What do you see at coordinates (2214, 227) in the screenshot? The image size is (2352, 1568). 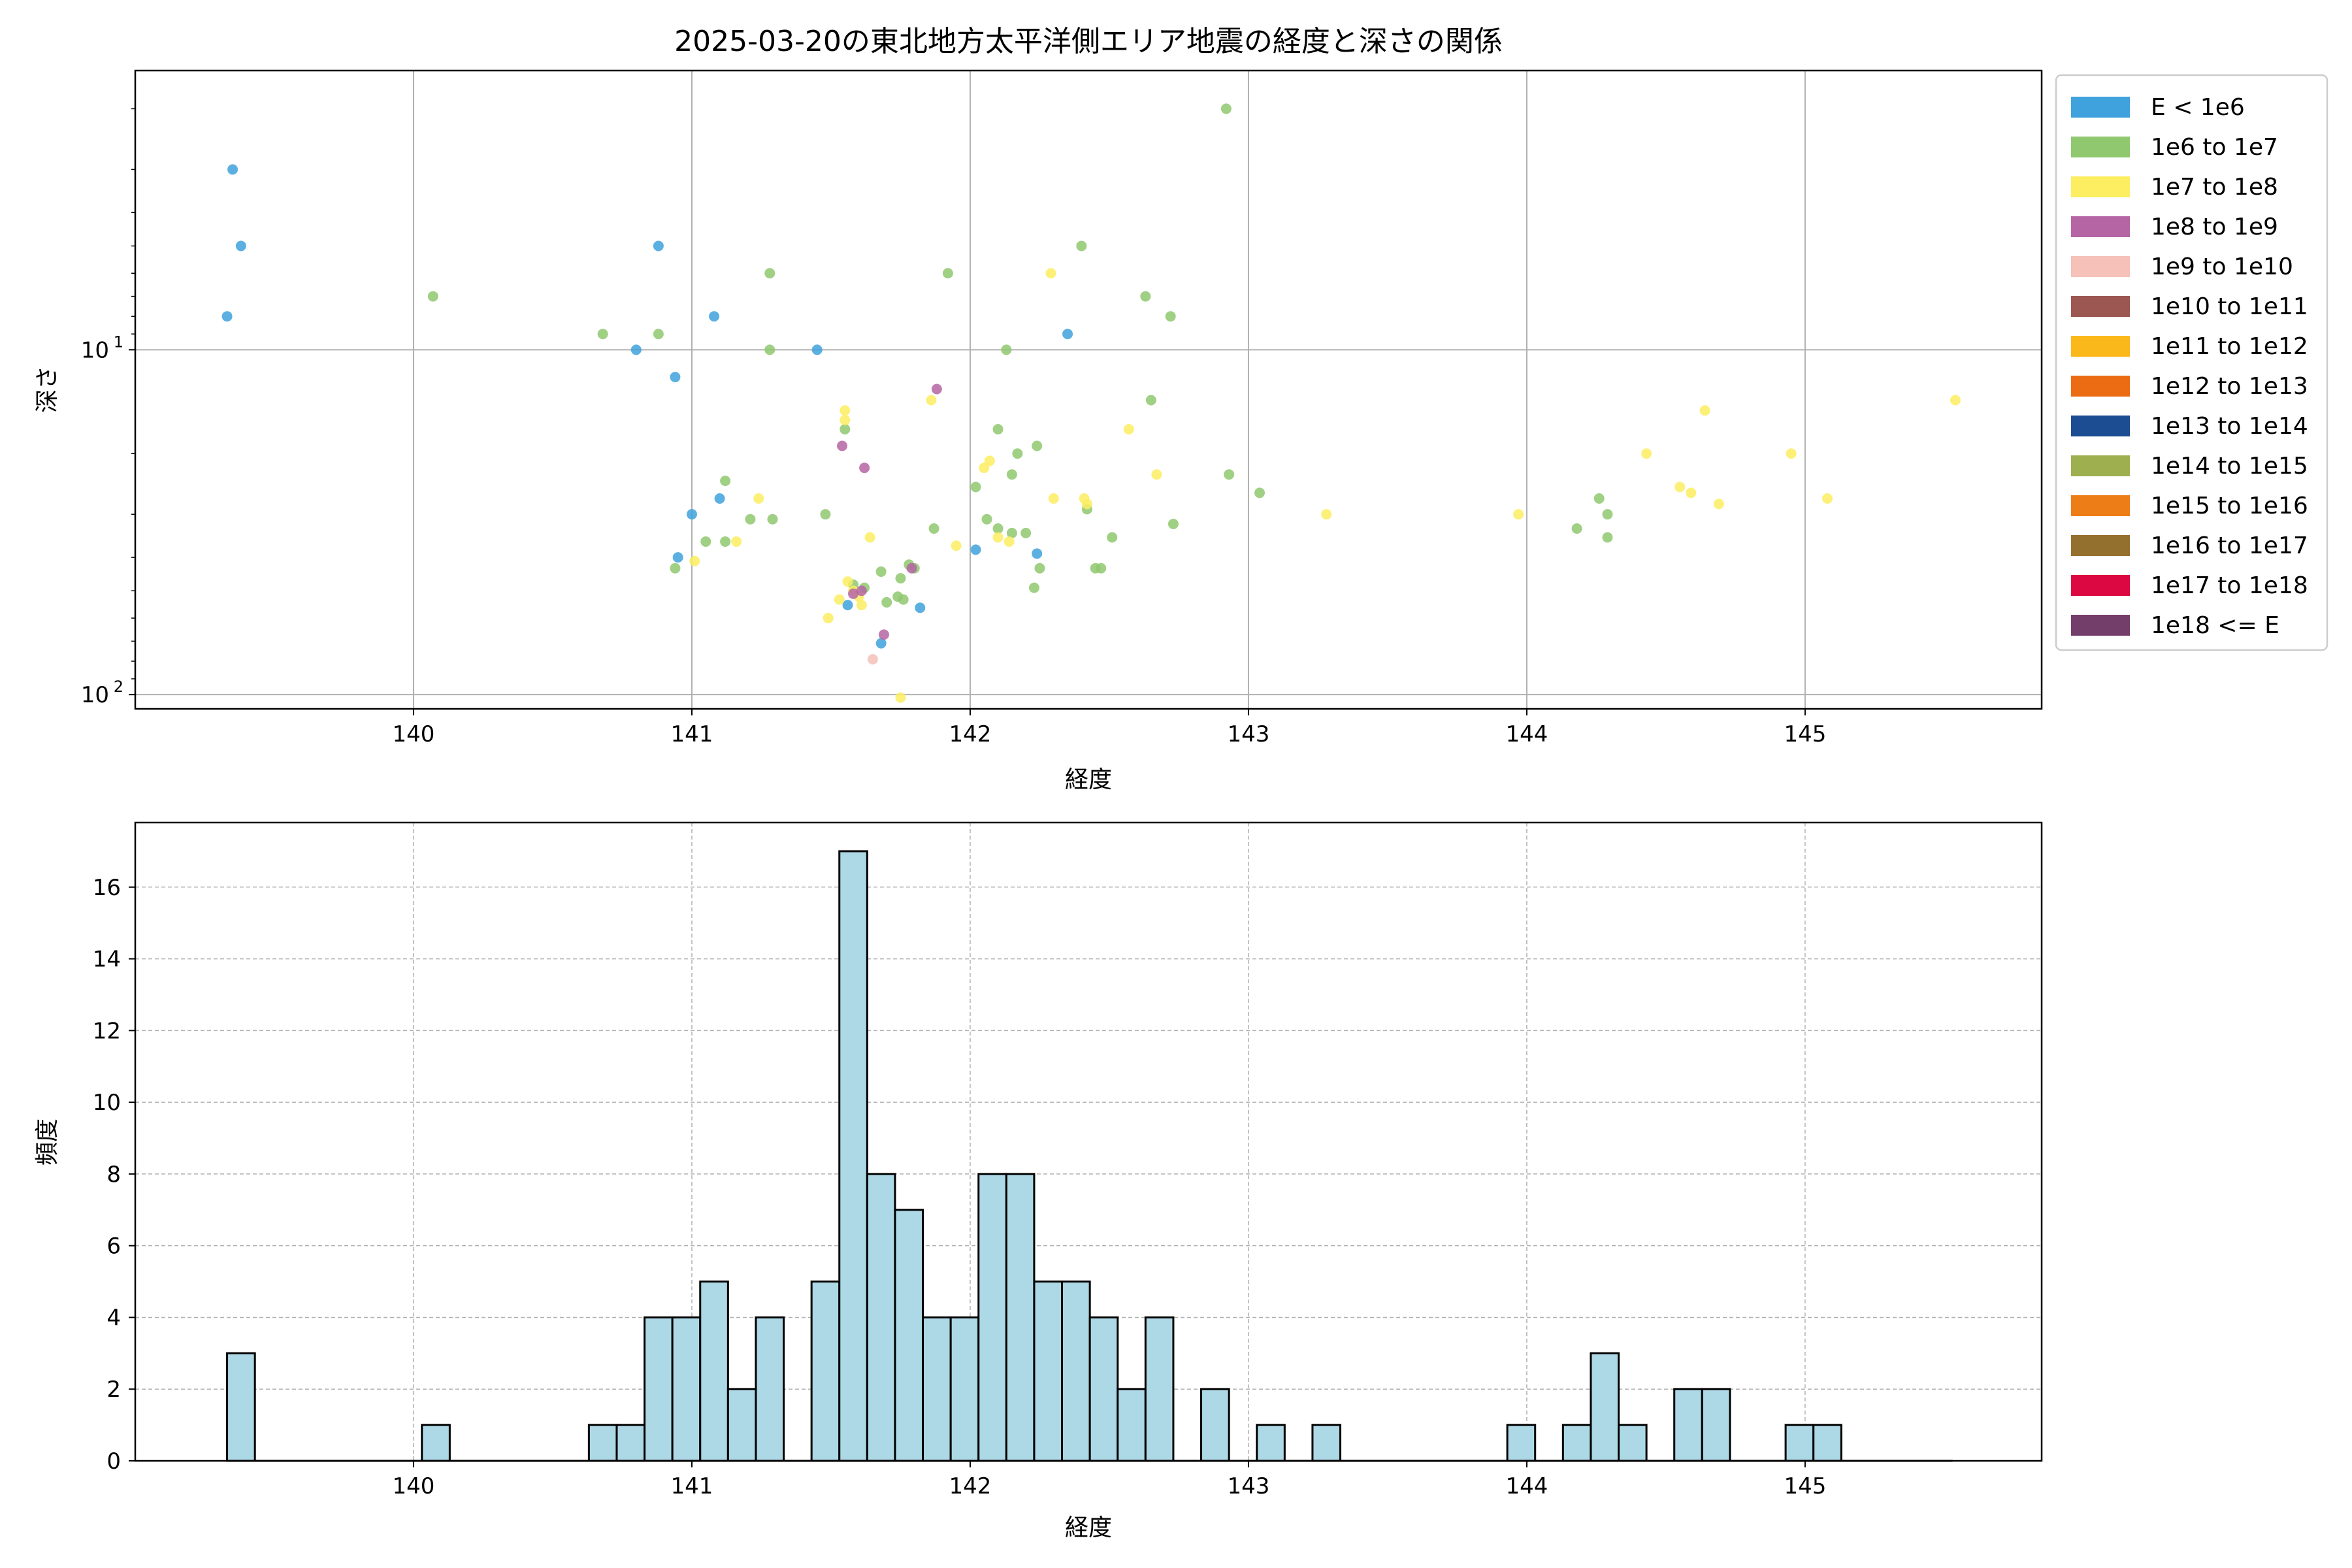 I see `legend-label: 1e8 to 1e9` at bounding box center [2214, 227].